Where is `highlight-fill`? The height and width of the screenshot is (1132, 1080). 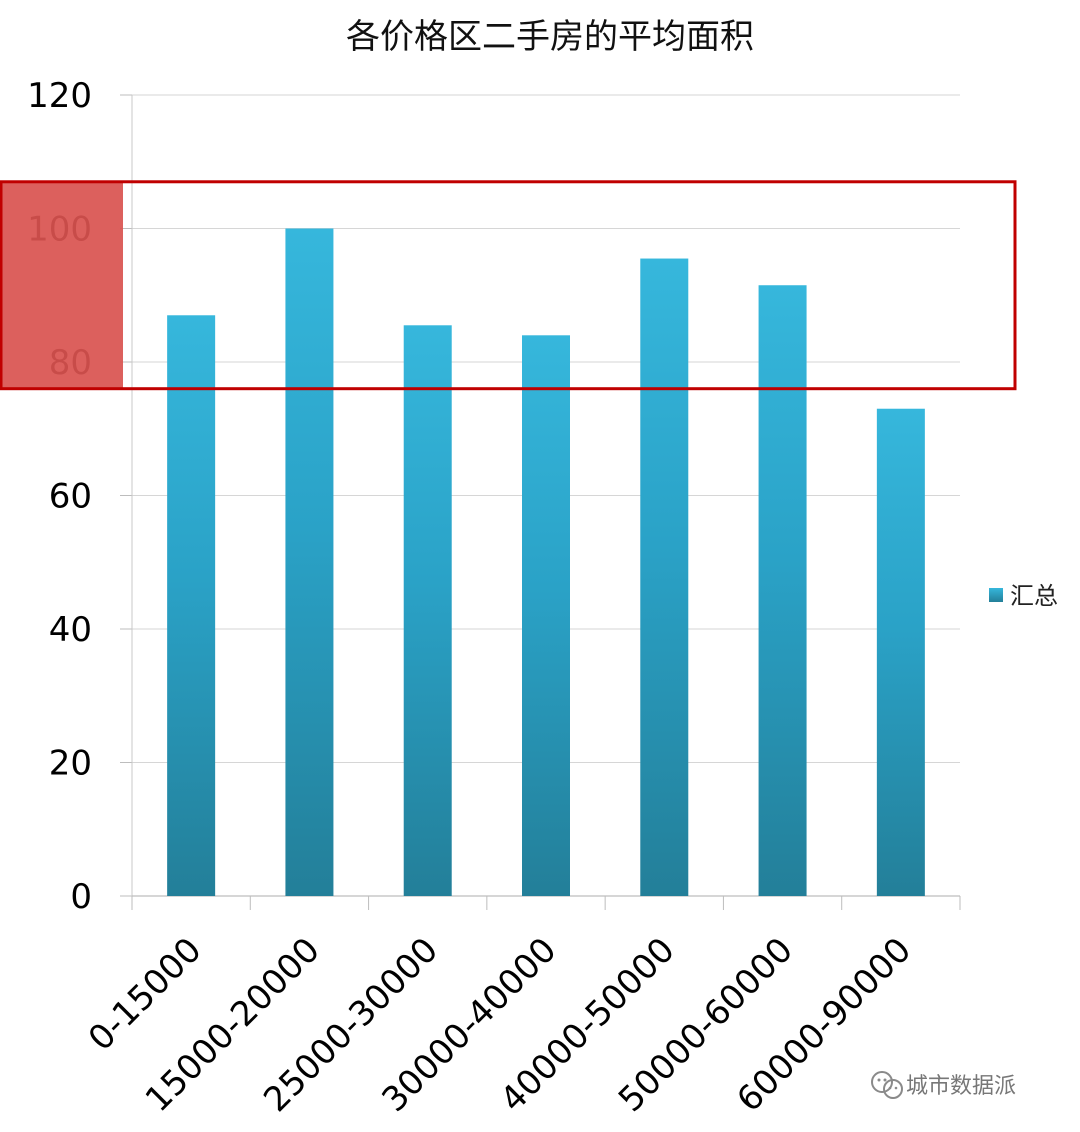
highlight-fill is located at coordinates (61, 285).